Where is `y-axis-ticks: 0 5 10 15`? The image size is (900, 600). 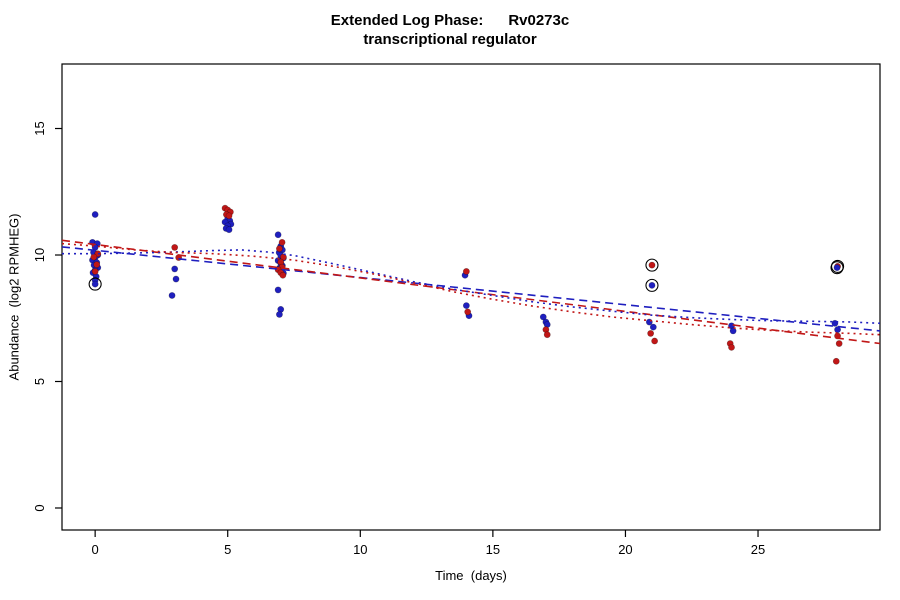
y-axis-ticks: 0 5 10 15 is located at coordinates (47, 316).